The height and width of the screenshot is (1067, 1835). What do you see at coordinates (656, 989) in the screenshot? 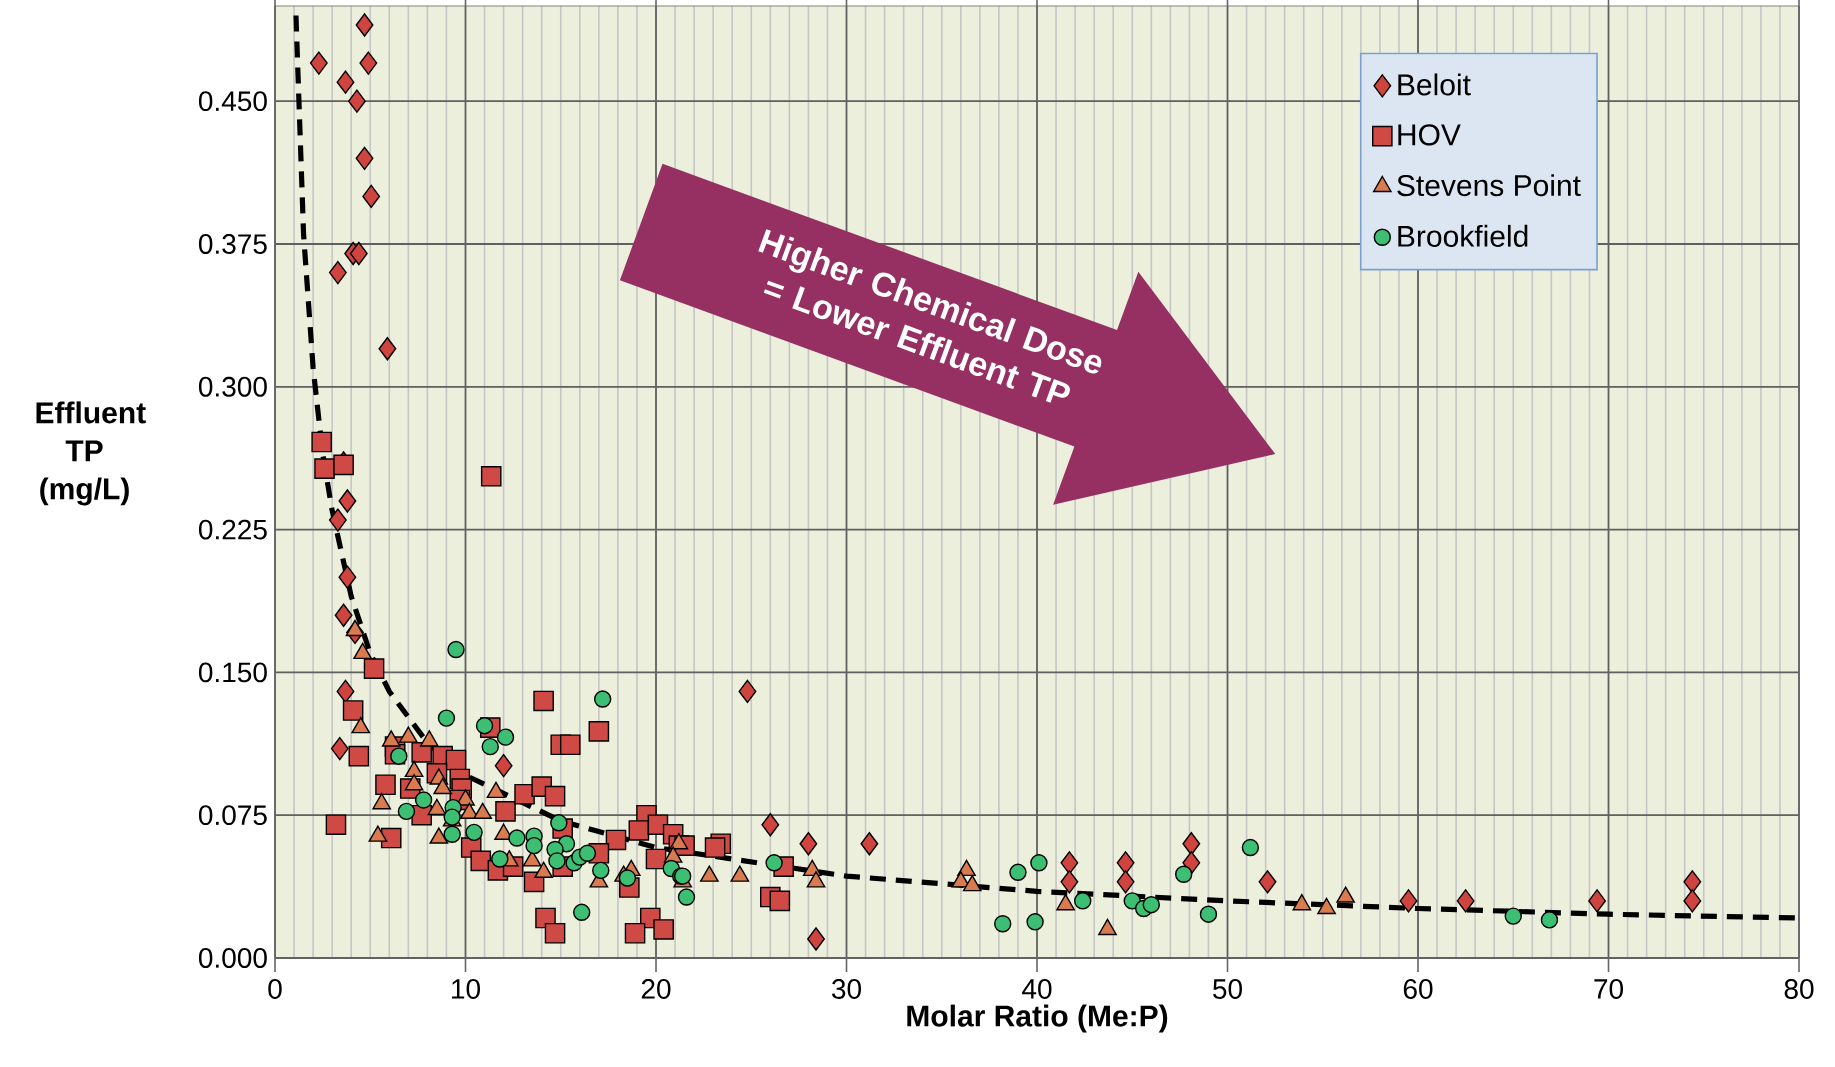
I see `x-tick-label: 20` at bounding box center [656, 989].